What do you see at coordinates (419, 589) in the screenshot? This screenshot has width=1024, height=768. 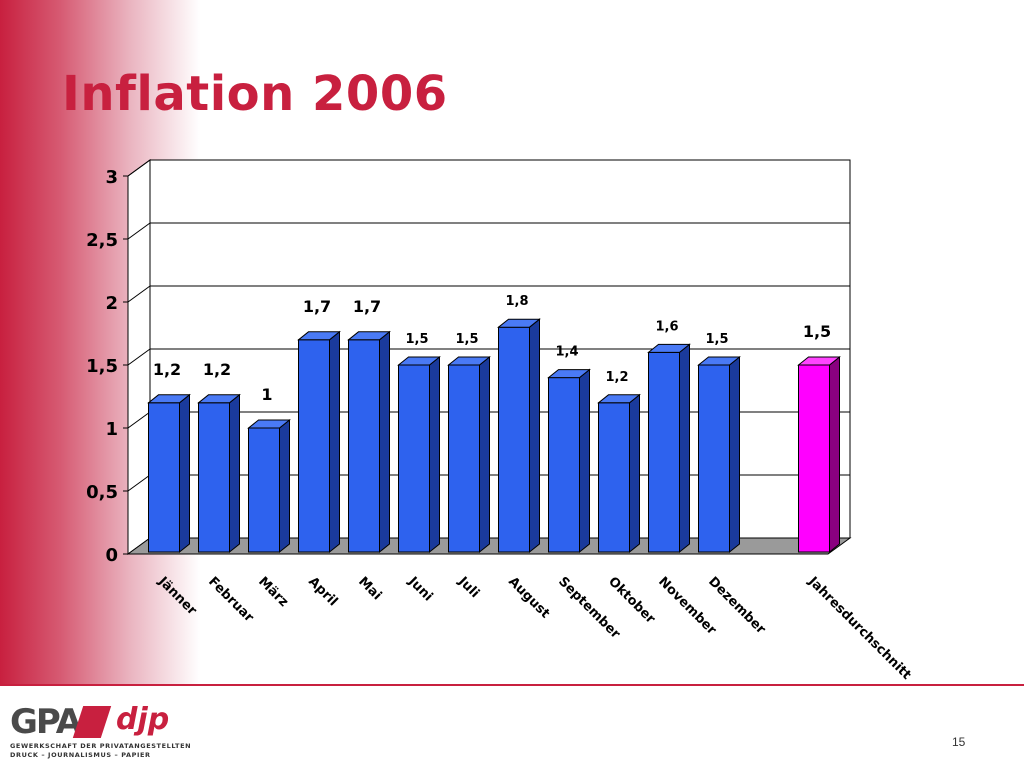 I see `x-tick-label: Juni` at bounding box center [419, 589].